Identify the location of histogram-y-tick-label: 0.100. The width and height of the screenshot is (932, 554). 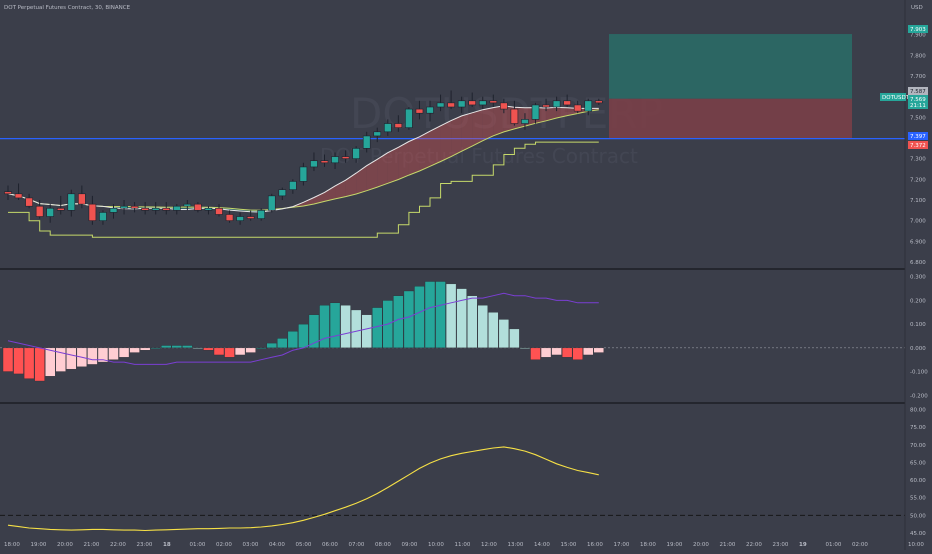
(918, 325).